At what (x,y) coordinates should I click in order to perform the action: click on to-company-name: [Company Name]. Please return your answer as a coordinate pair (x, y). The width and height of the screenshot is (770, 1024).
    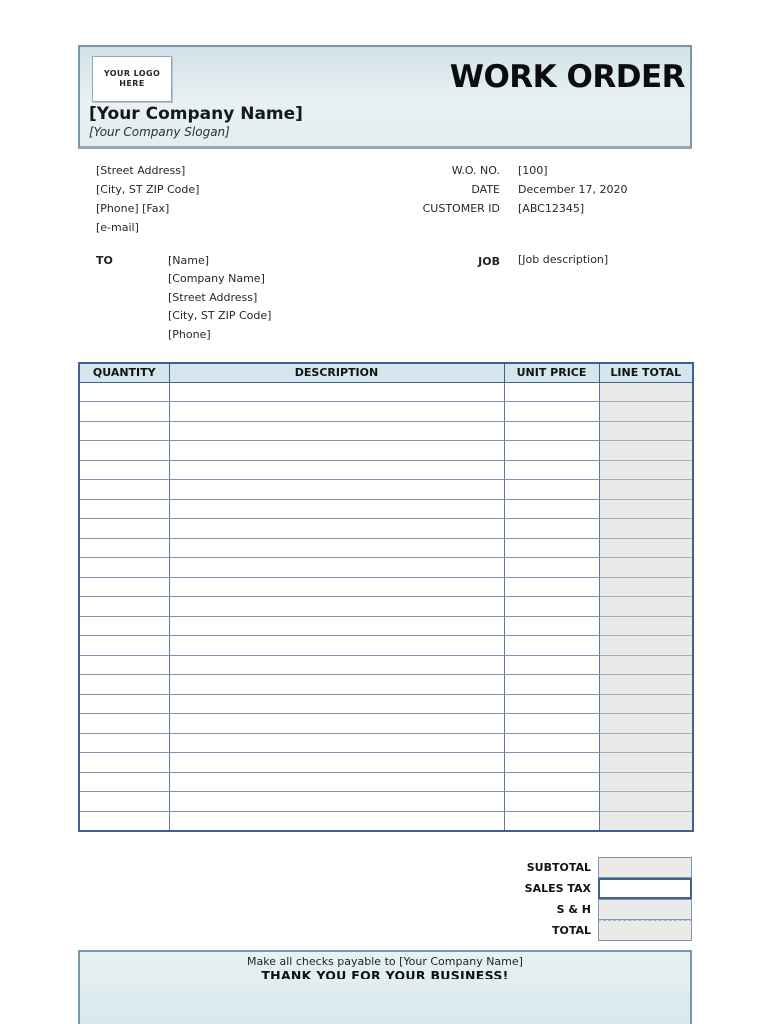
    Looking at the image, I should click on (216, 279).